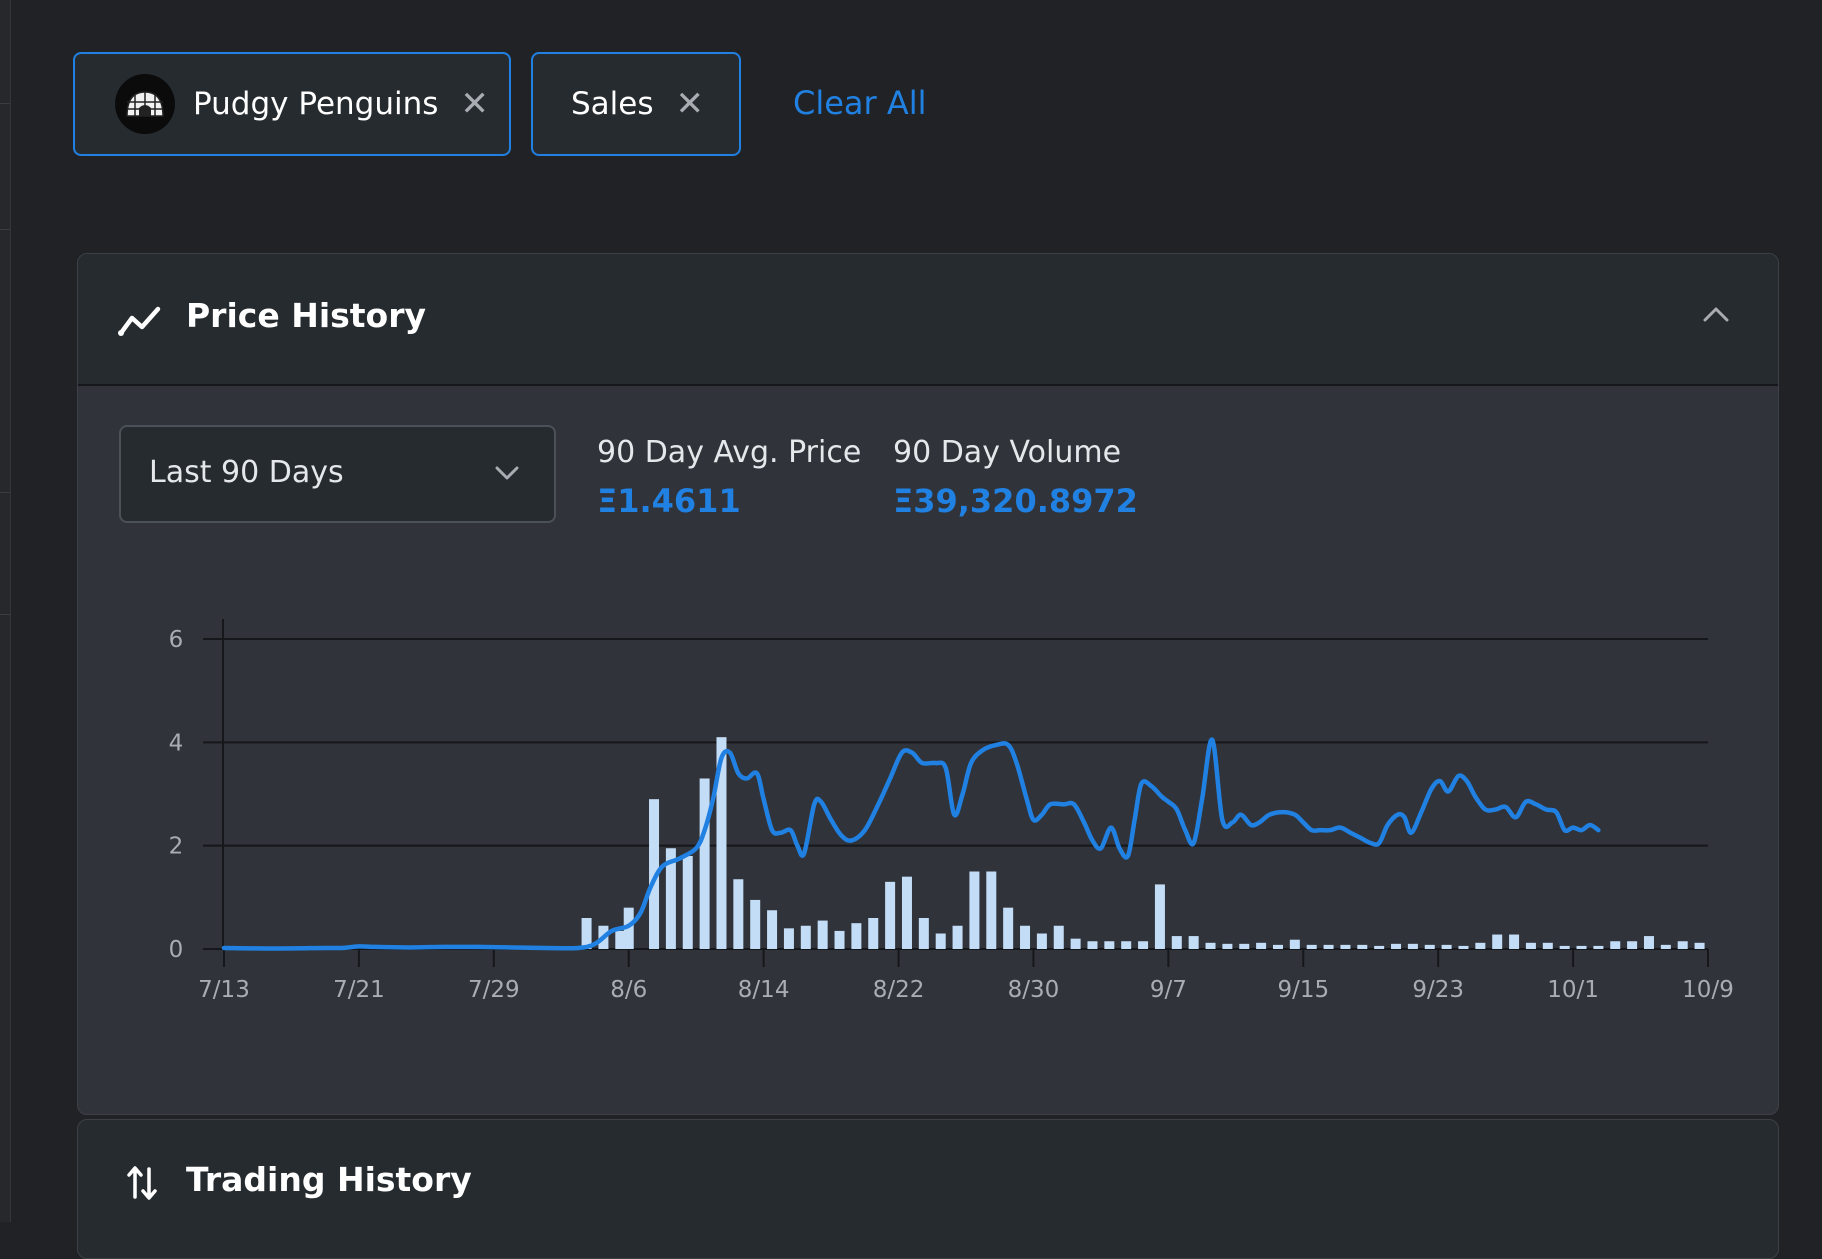 The width and height of the screenshot is (1822, 1259). What do you see at coordinates (176, 847) in the screenshot?
I see `y-tick-label: 2` at bounding box center [176, 847].